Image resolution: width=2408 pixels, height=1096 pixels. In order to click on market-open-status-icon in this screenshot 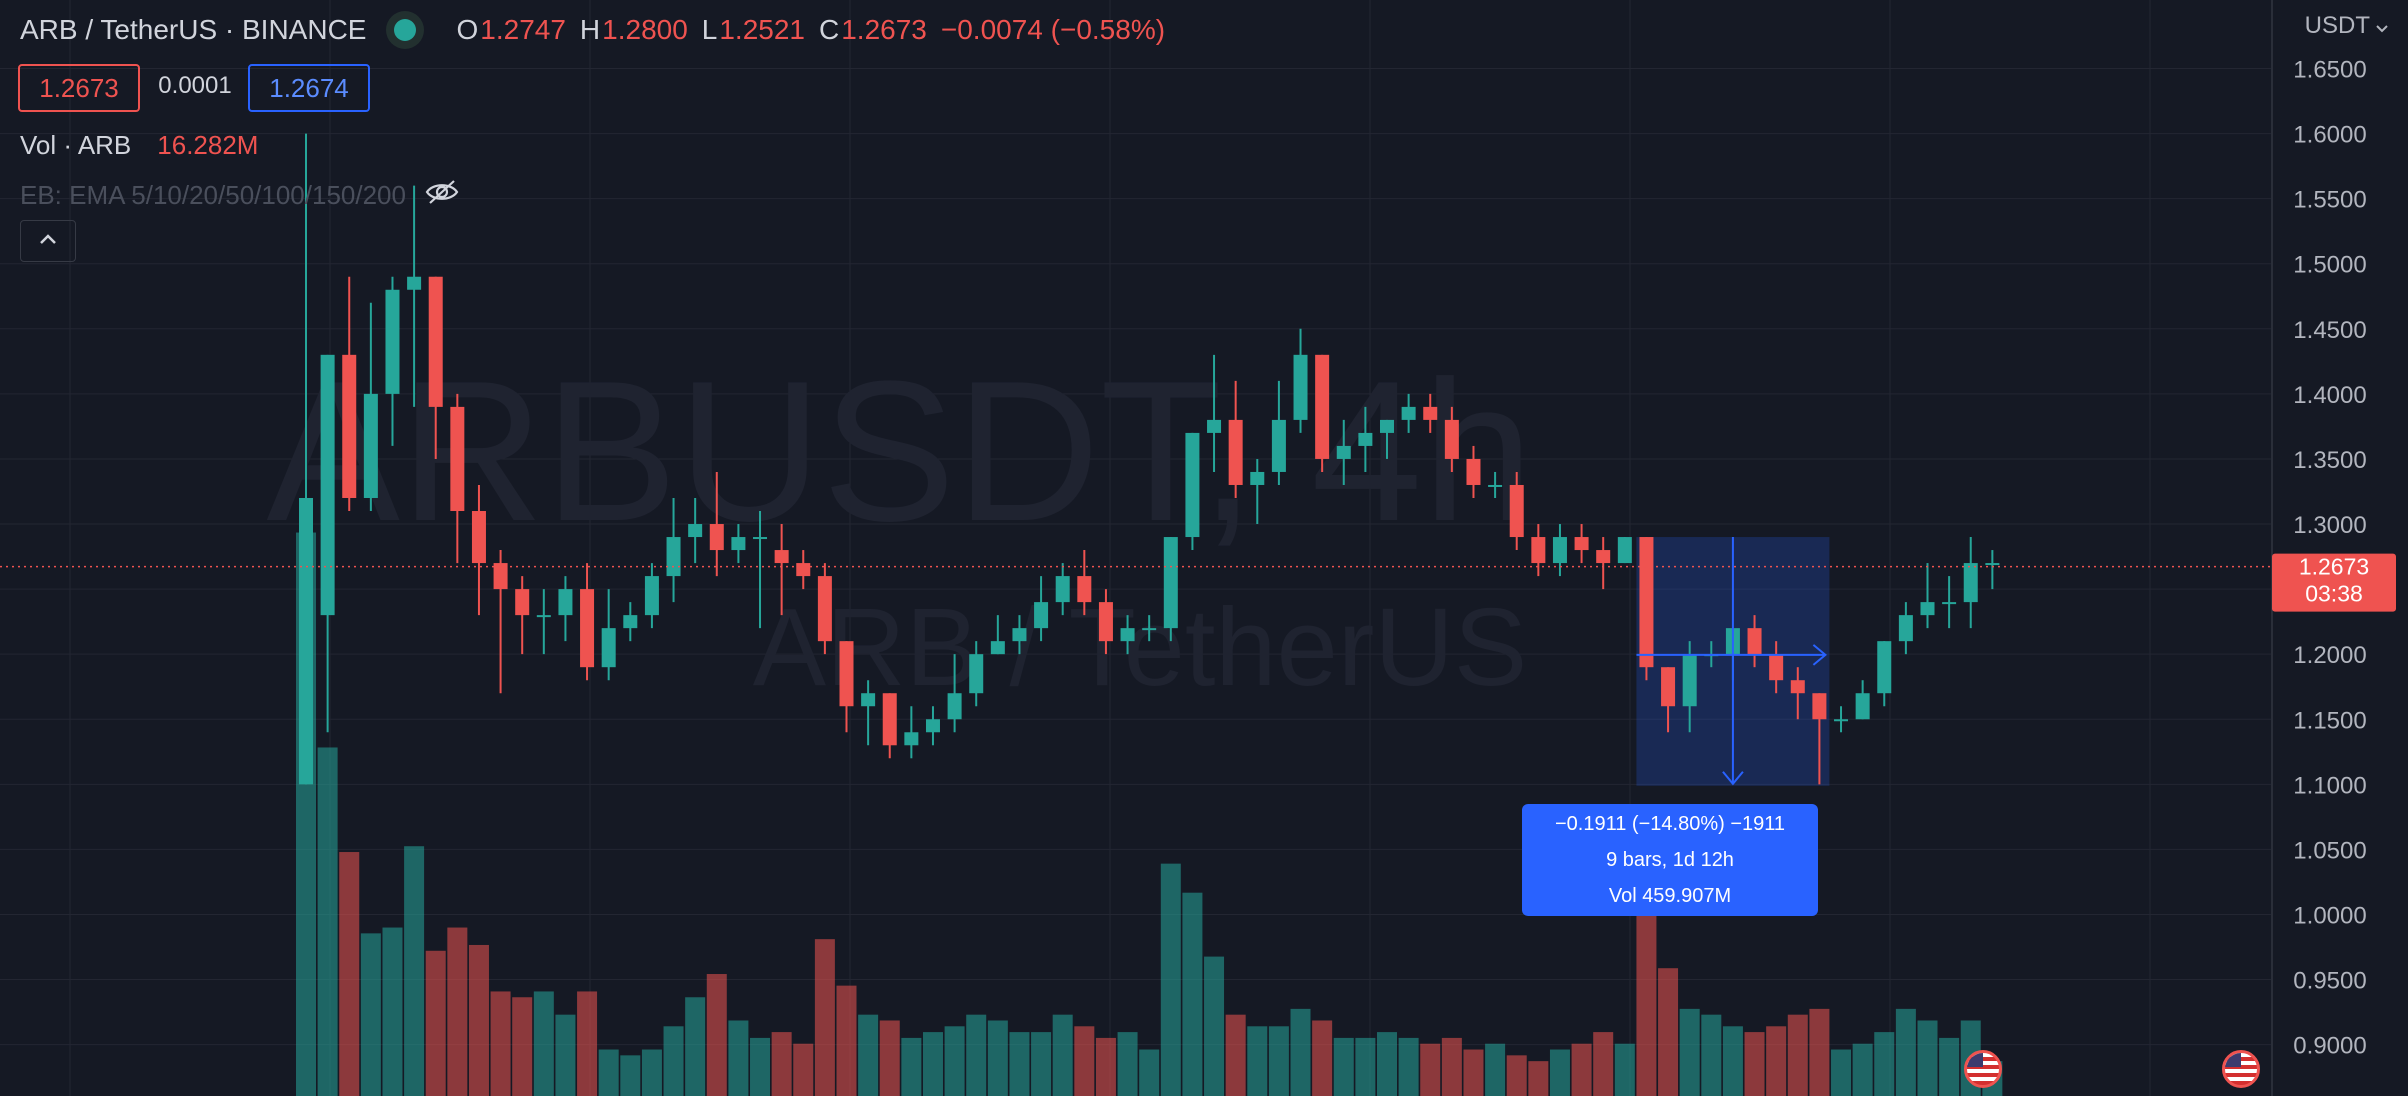, I will do `click(405, 30)`.